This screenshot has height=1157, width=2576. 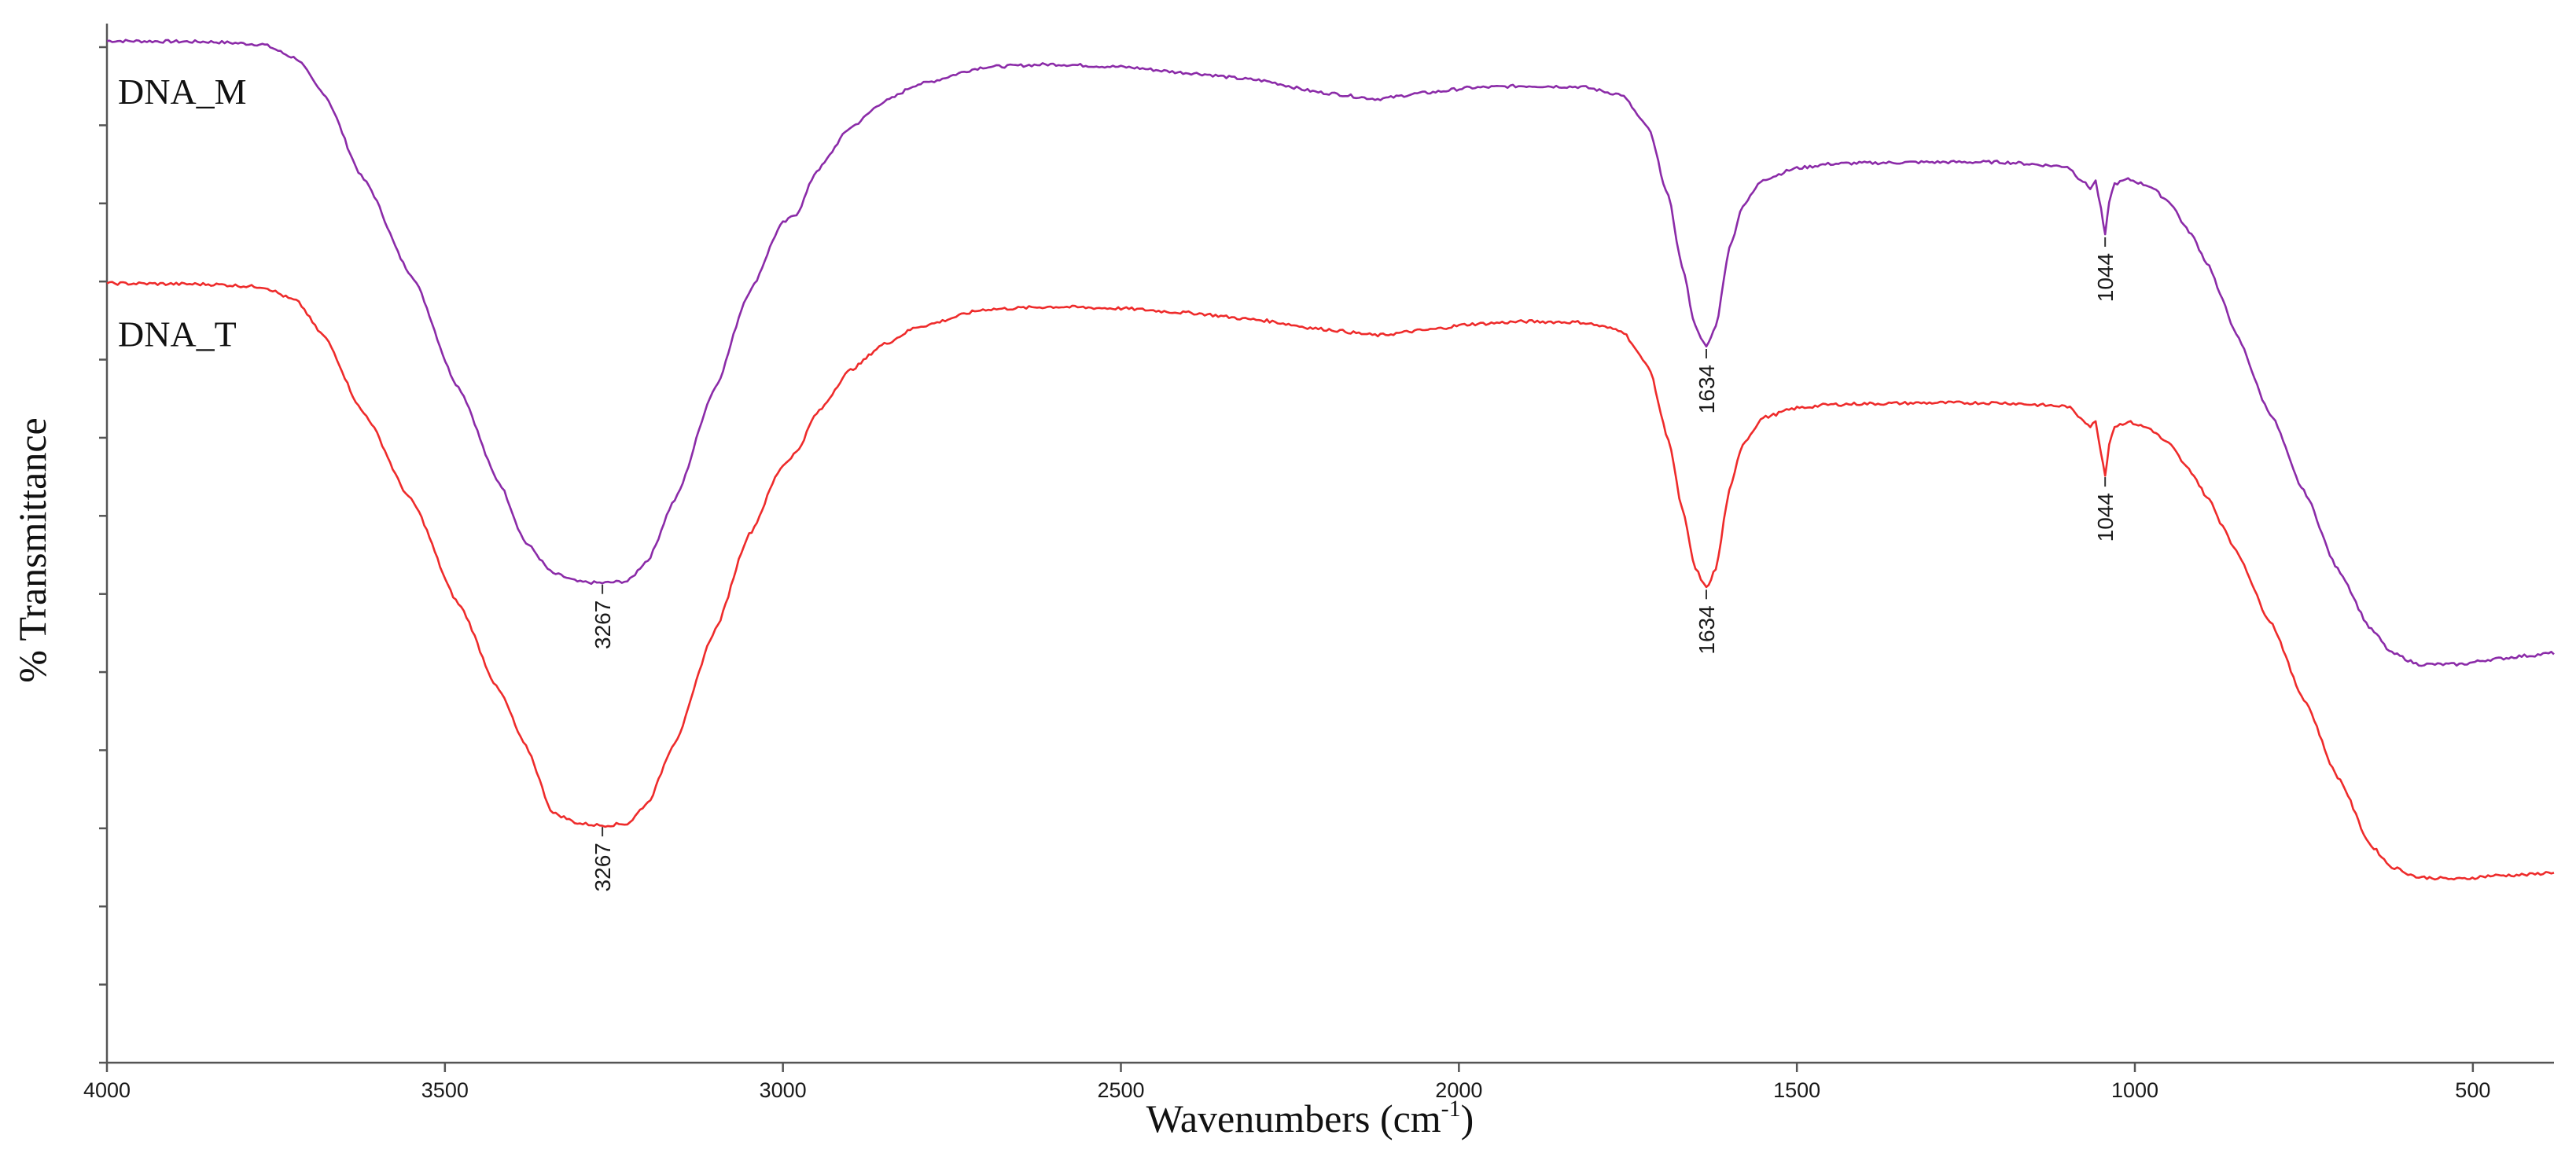 What do you see at coordinates (177, 334) in the screenshot?
I see `series-label-dna-t: DNA_T` at bounding box center [177, 334].